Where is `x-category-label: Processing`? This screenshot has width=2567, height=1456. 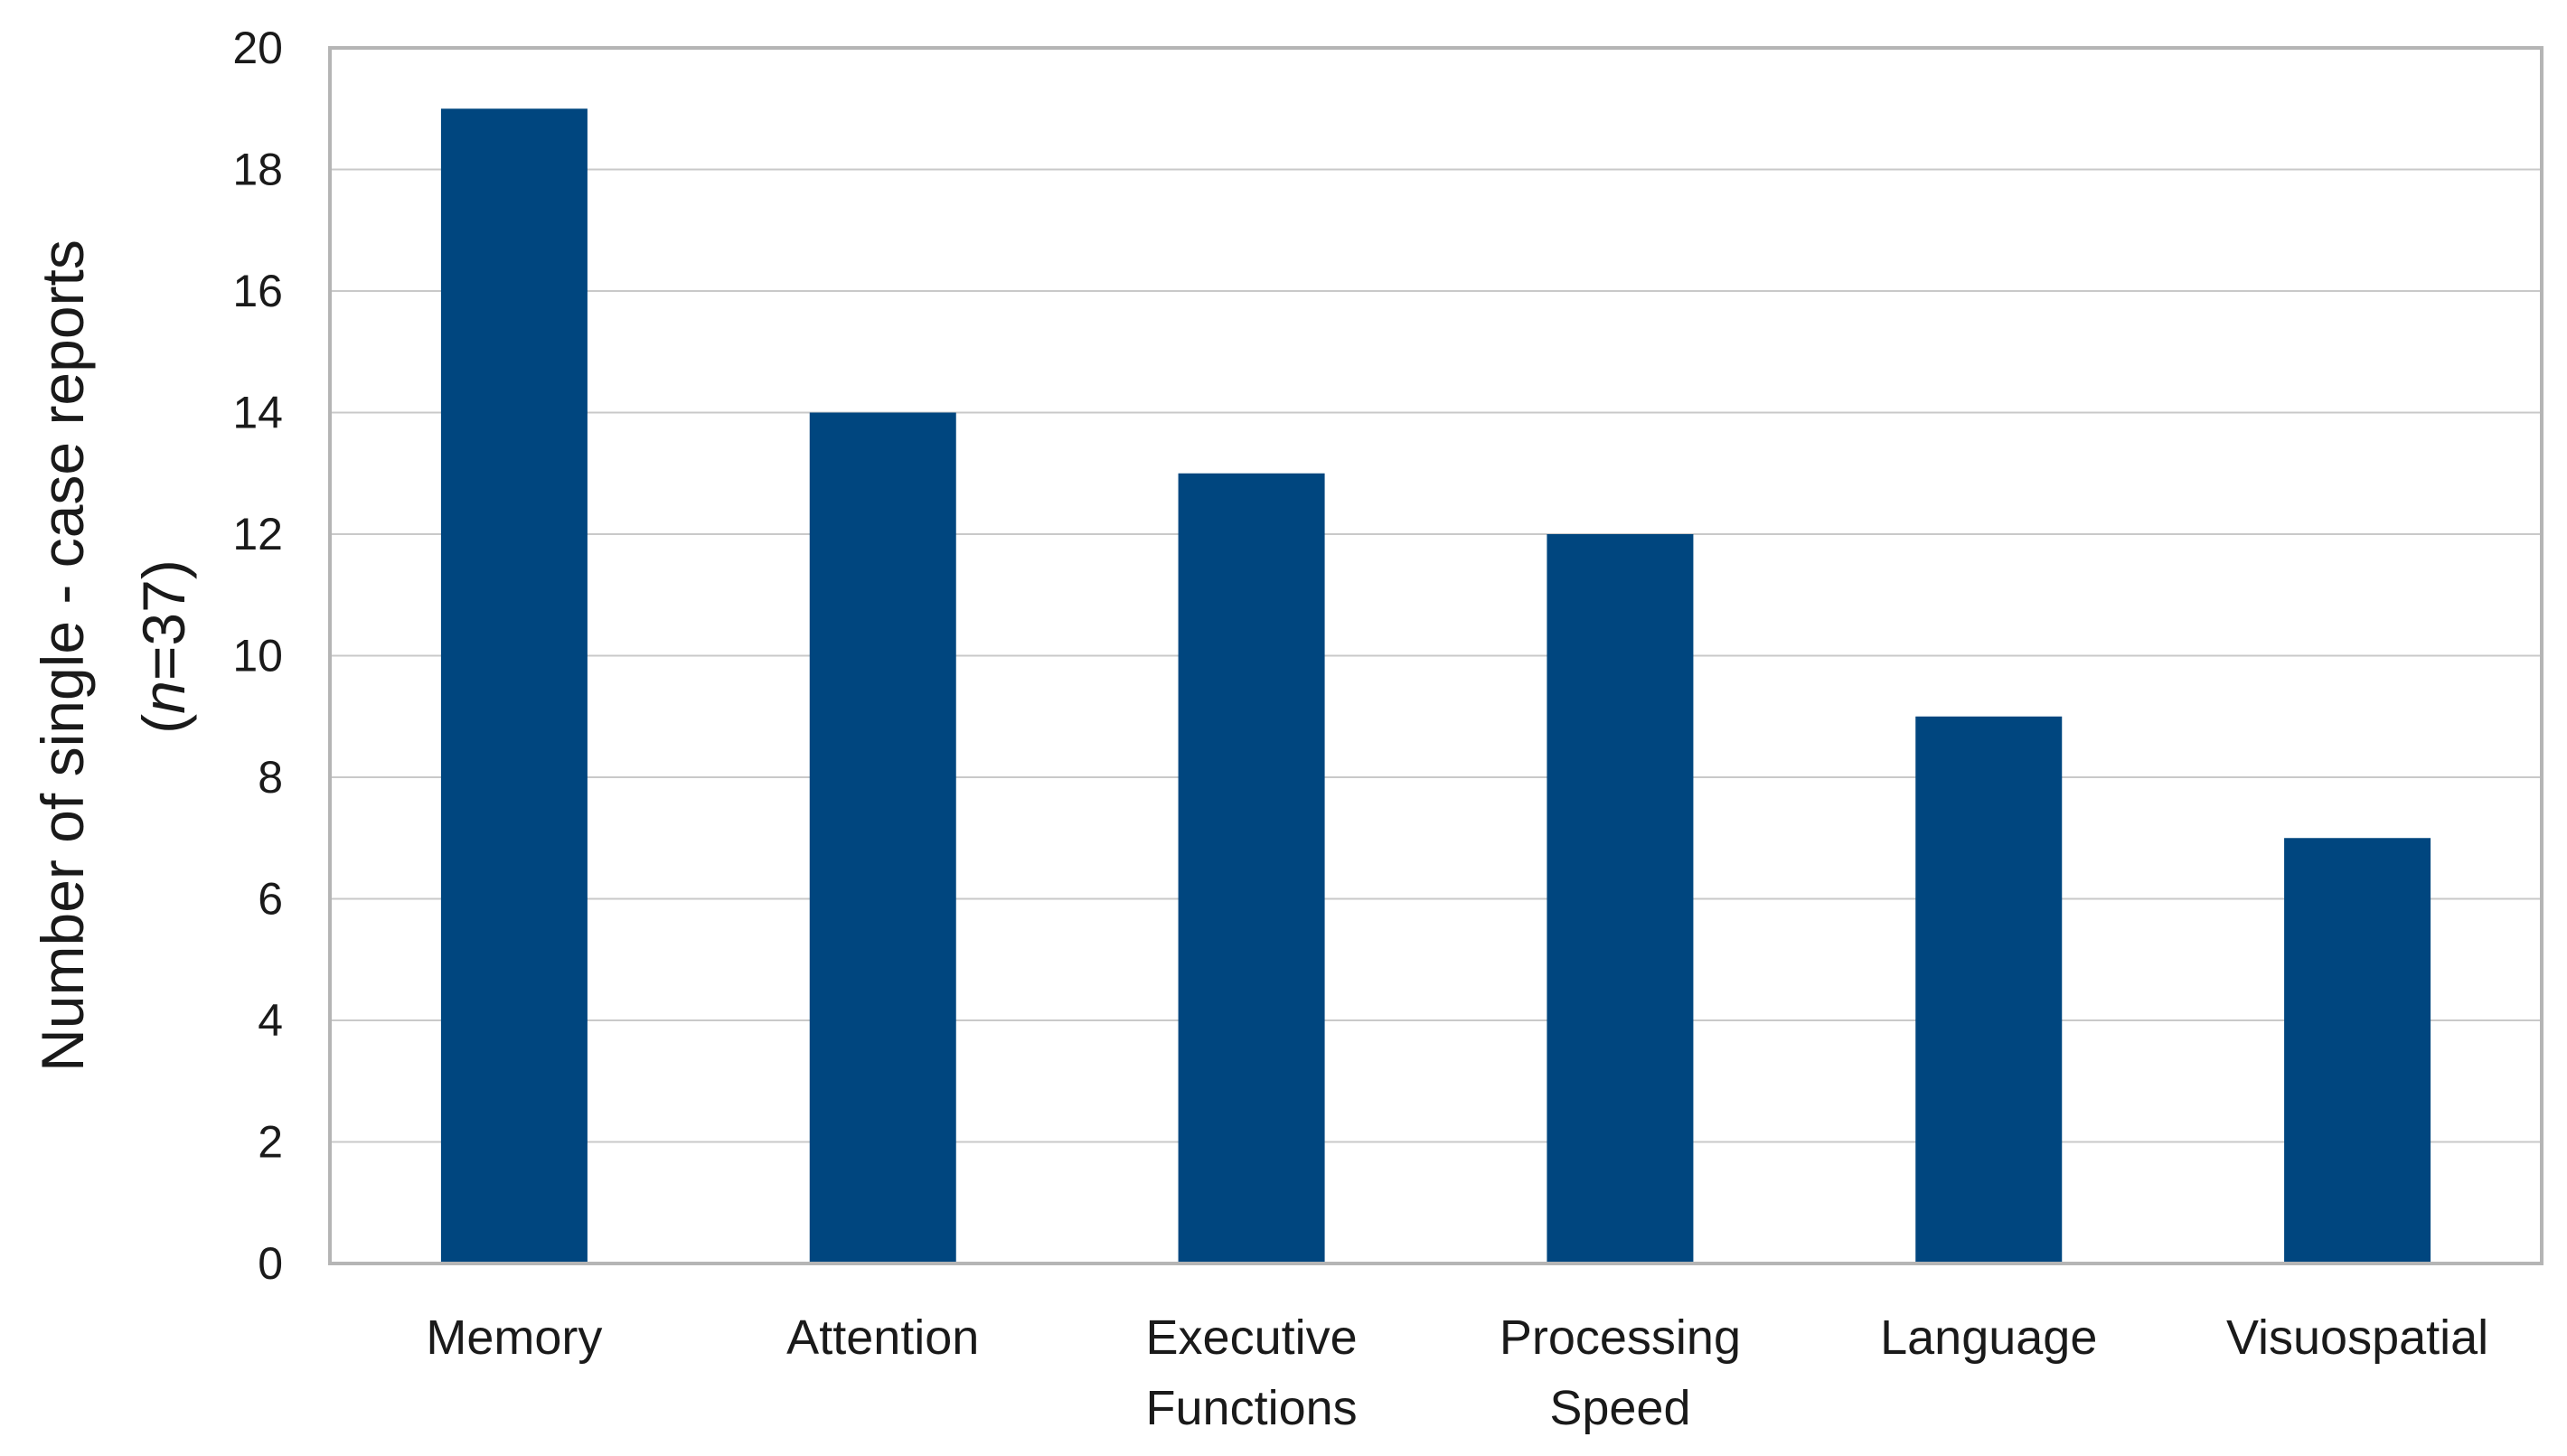 x-category-label: Processing is located at coordinates (1620, 1338).